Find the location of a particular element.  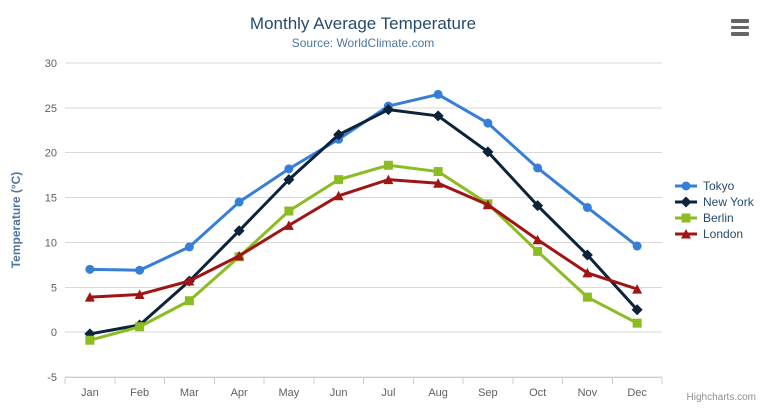

triangle-marker-icon is located at coordinates (686, 234).